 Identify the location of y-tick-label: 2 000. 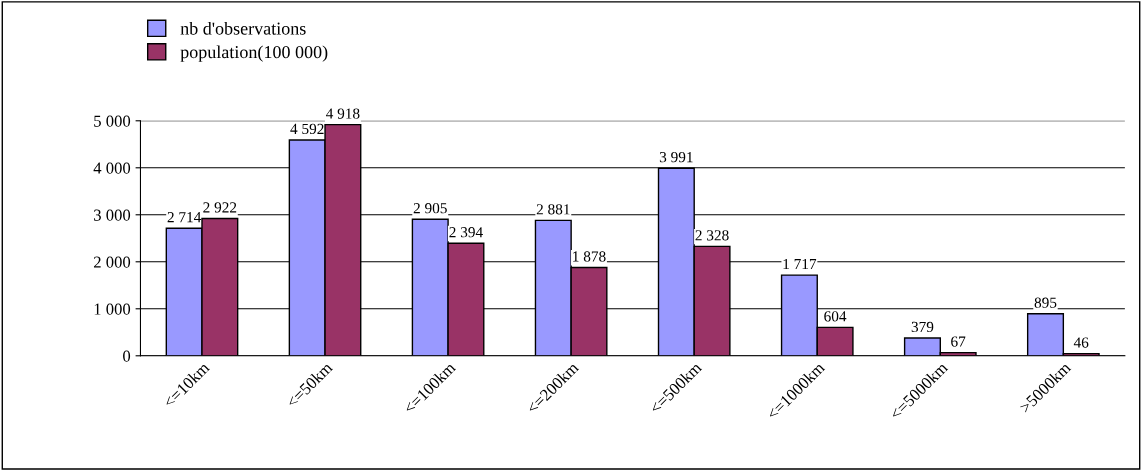
(112, 262).